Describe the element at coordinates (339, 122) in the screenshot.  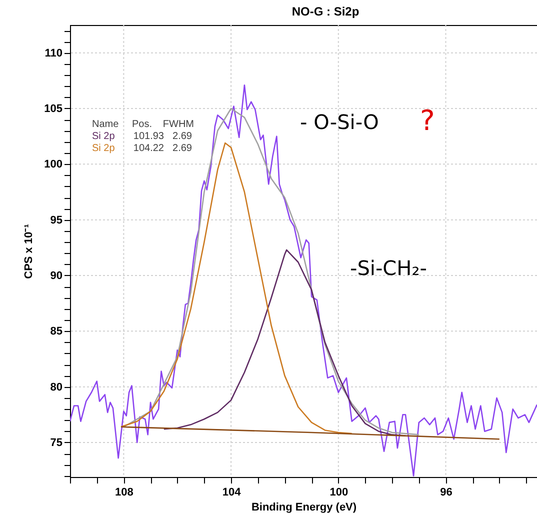
I see `annotation: - O-Si-O` at that location.